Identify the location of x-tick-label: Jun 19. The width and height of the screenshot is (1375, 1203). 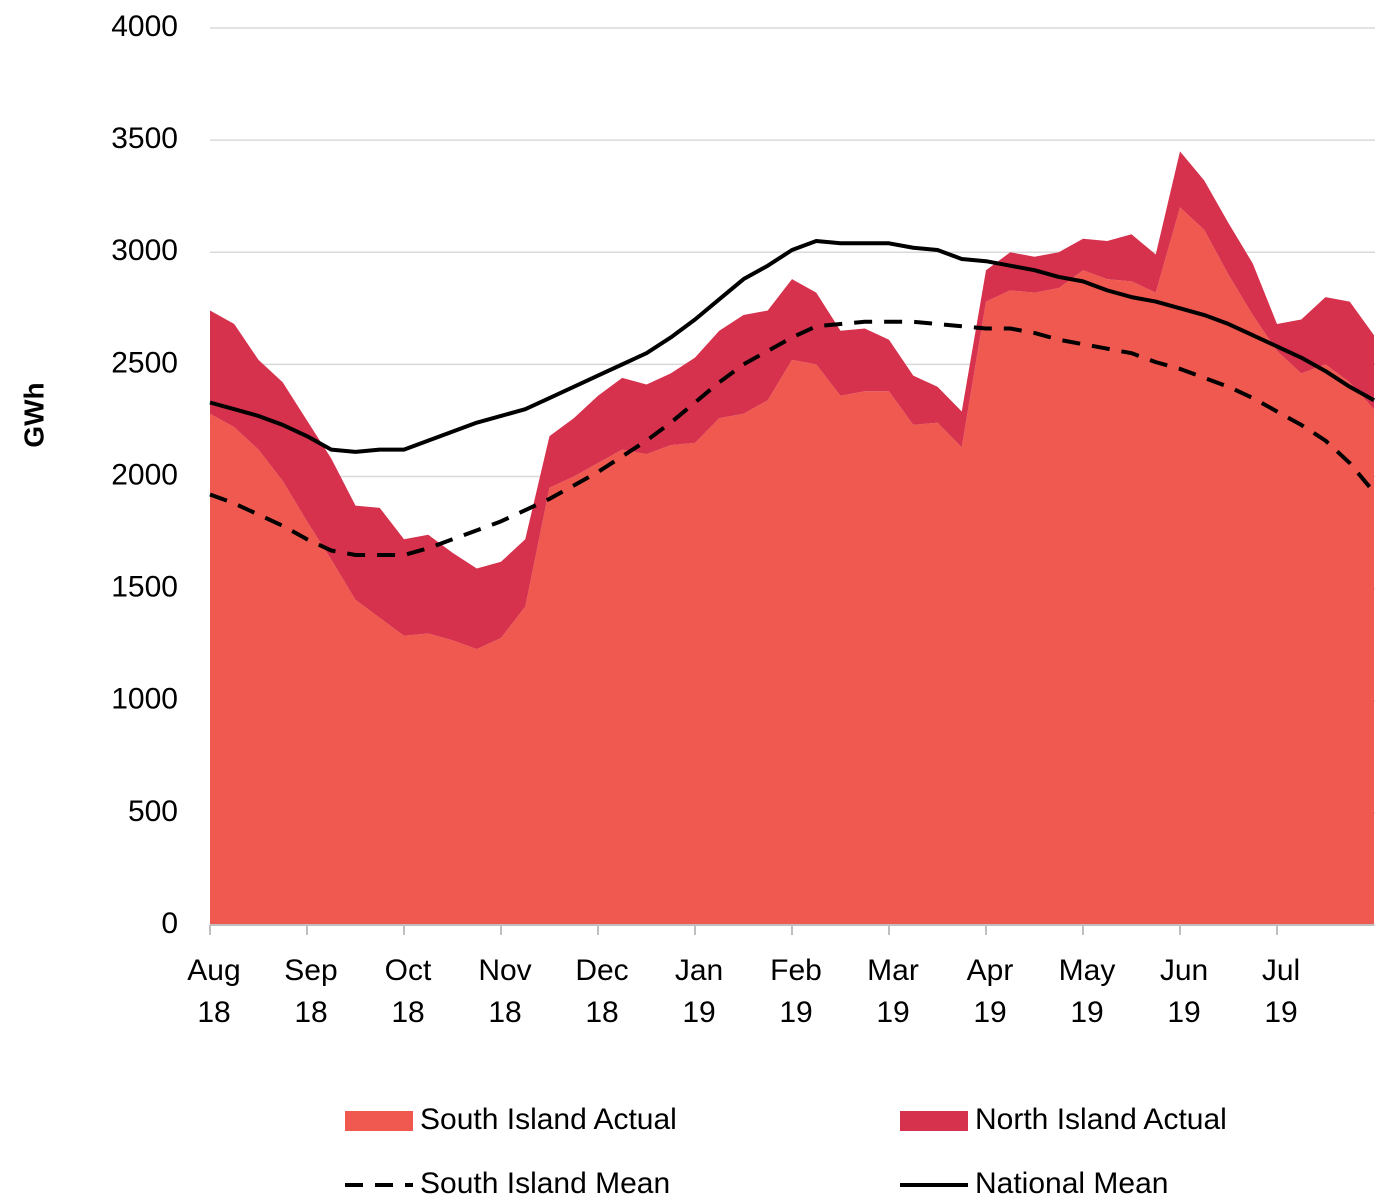
(1184, 991).